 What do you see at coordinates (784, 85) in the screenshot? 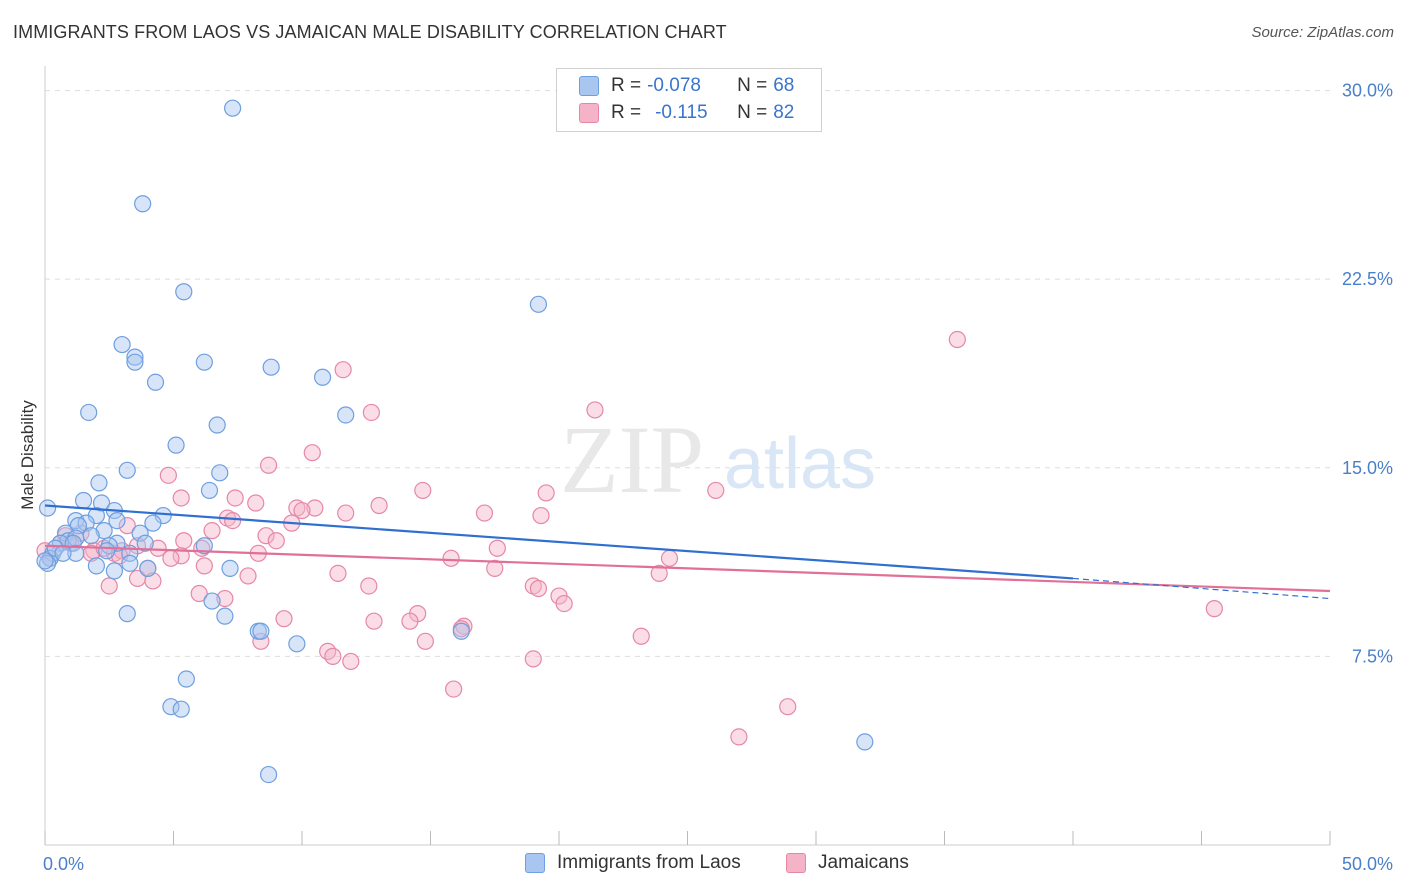
I see `legend-n-value: 68` at bounding box center [784, 85].